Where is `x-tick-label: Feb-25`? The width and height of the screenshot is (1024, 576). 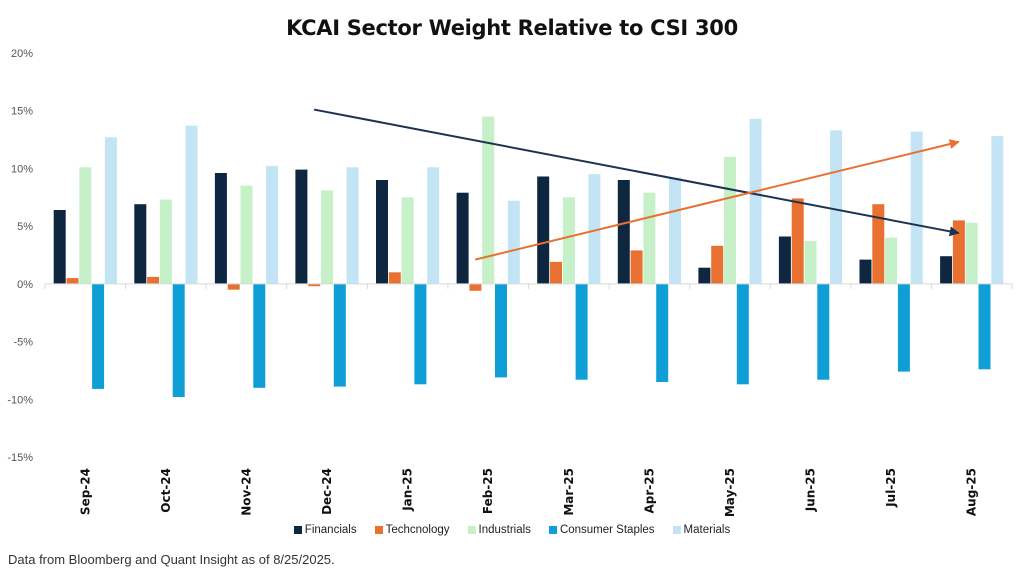 x-tick-label: Feb-25 is located at coordinates (488, 491).